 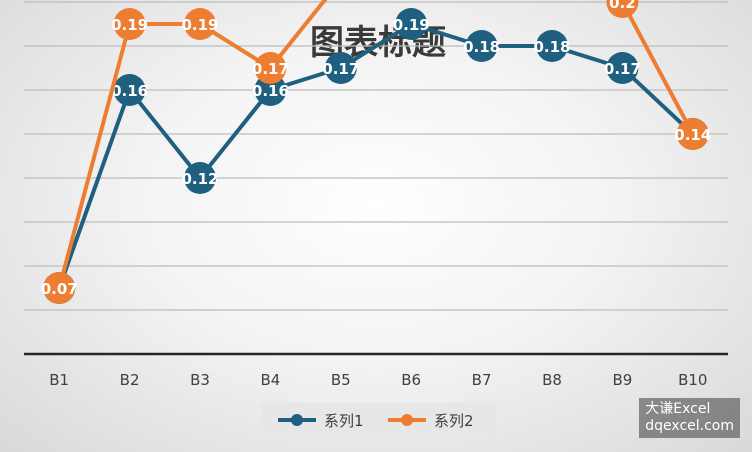 I want to click on watermark: 大谦Excel dqexcel.com, so click(x=689, y=418).